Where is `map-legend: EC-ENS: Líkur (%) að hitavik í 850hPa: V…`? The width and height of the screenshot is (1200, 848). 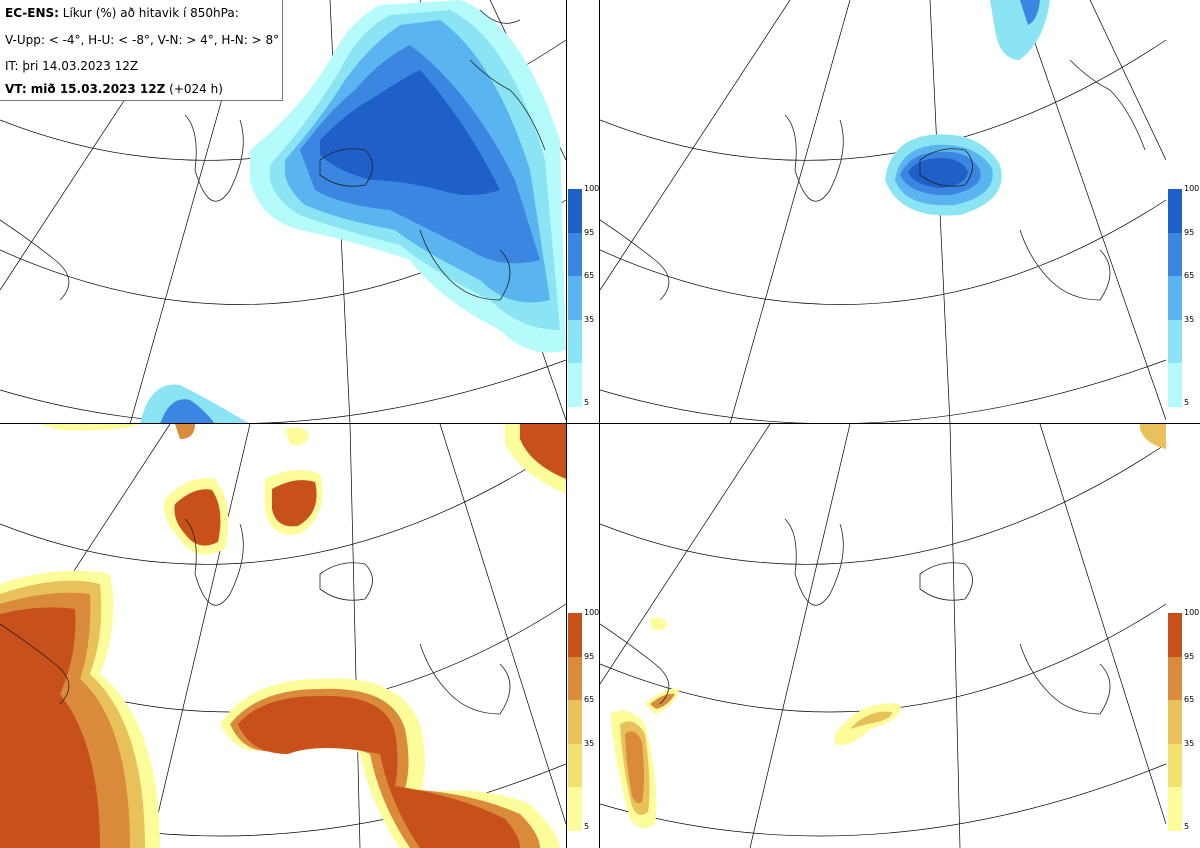
map-legend: EC-ENS: Líkur (%) að hitavik í 850hPa: V… is located at coordinates (141, 50).